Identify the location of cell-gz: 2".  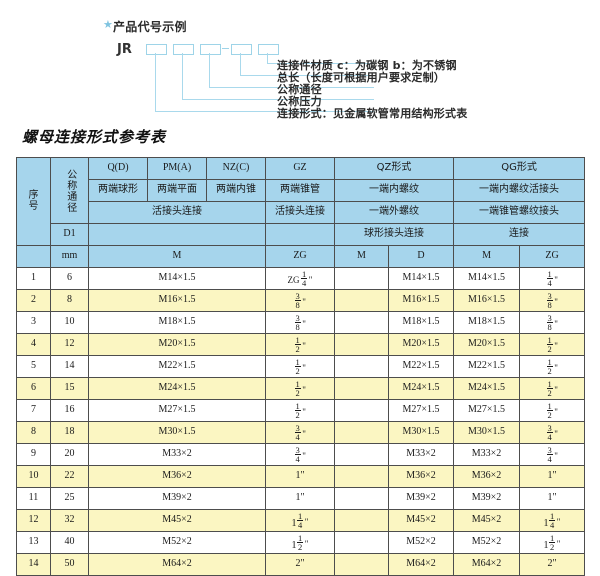
(300, 564).